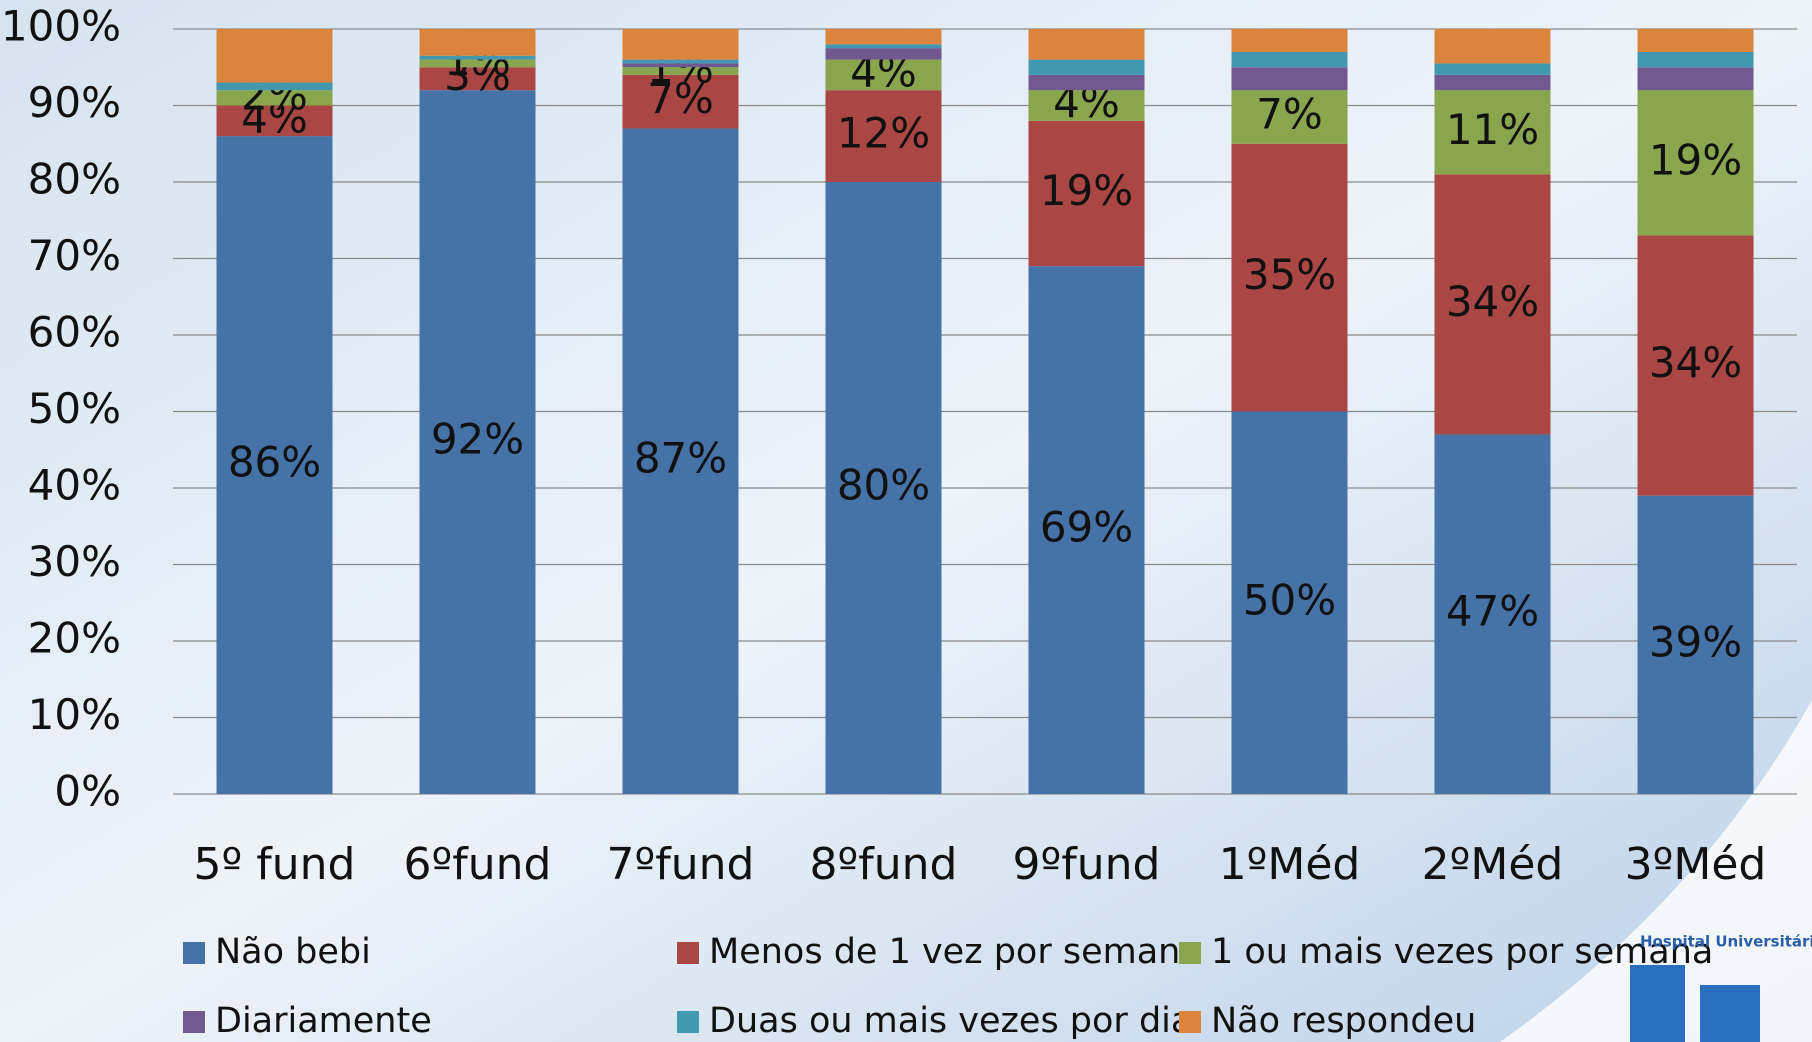 Image resolution: width=1812 pixels, height=1042 pixels. What do you see at coordinates (955, 952) in the screenshot?
I see `legend-label: Menos de 1 vez por semana` at bounding box center [955, 952].